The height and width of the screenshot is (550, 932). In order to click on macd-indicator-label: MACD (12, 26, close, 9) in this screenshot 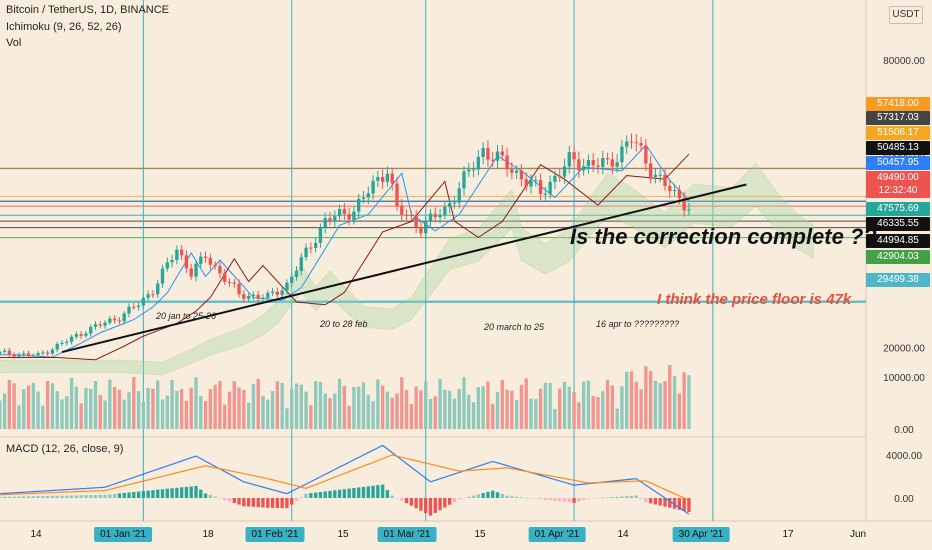, I will do `click(65, 449)`.